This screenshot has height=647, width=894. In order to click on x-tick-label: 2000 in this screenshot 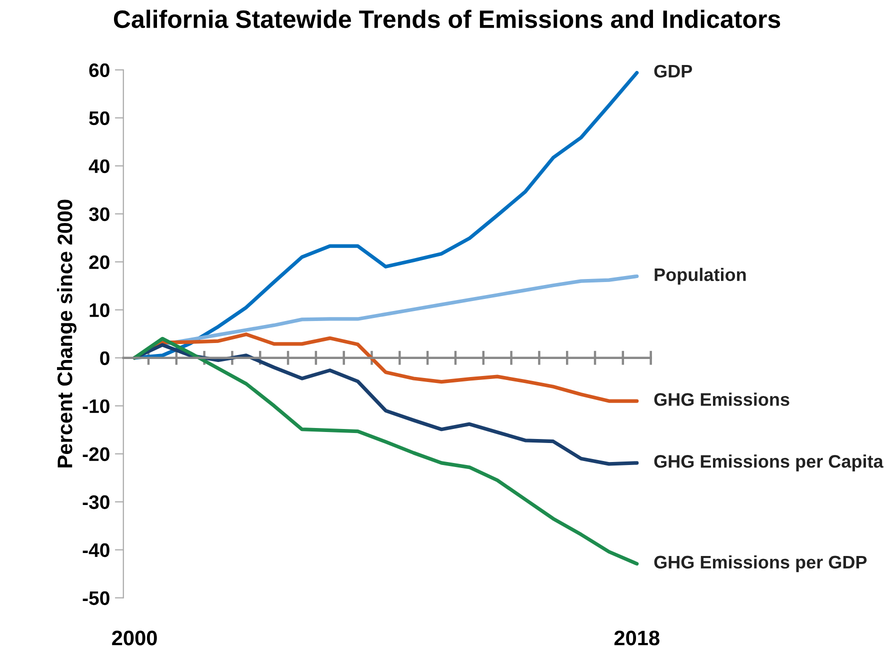, I will do `click(134, 638)`.